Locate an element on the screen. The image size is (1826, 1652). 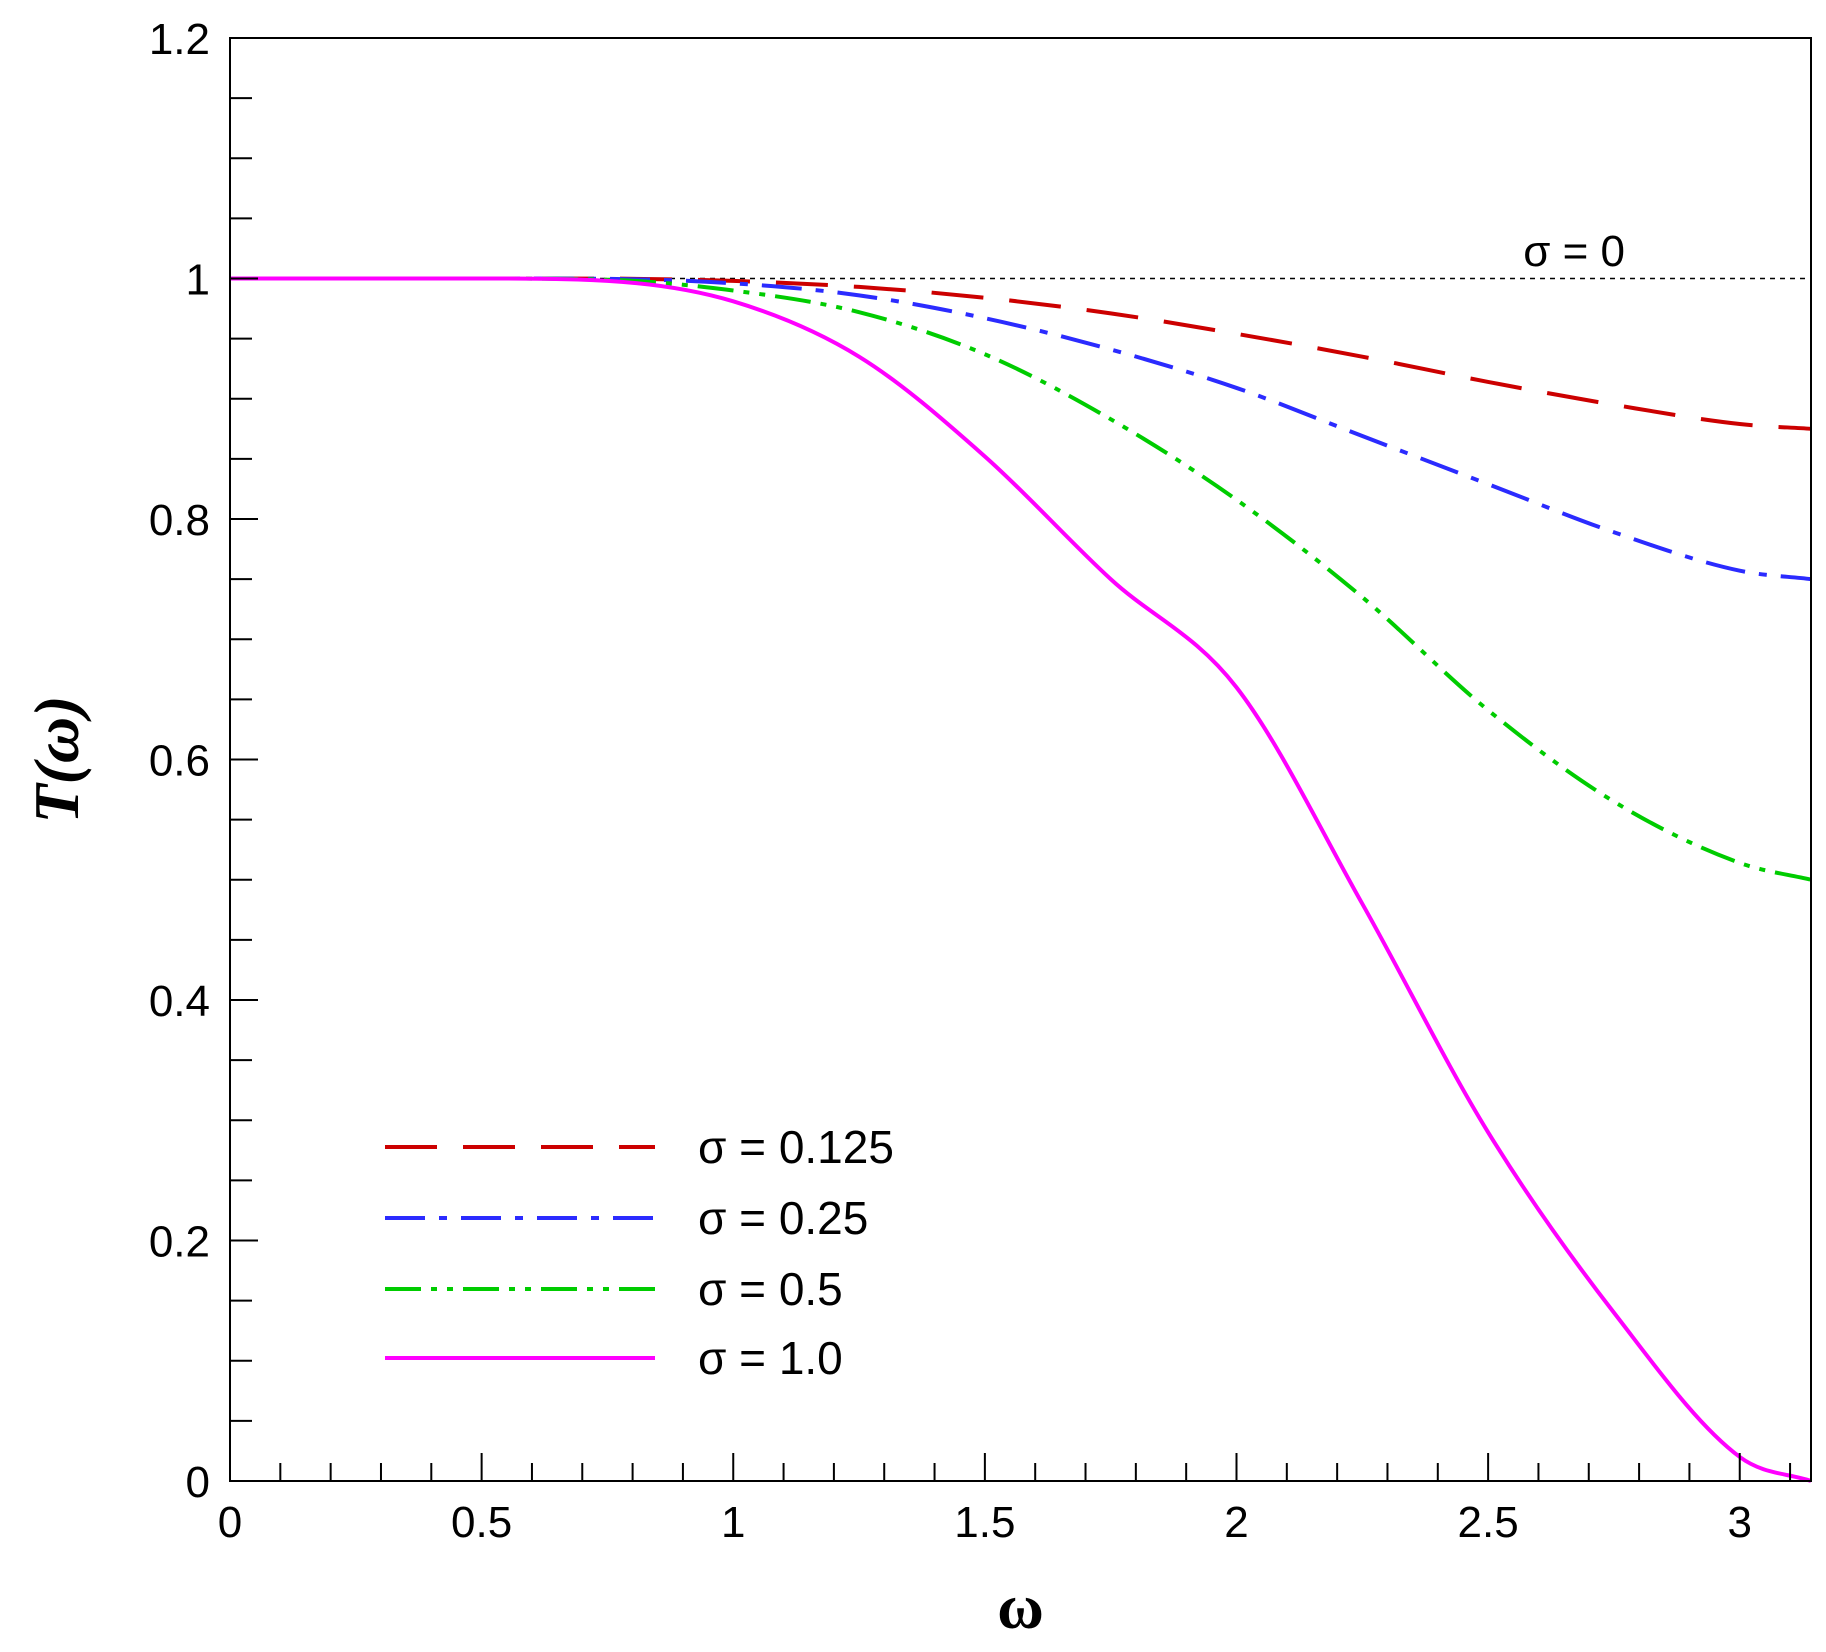
x-tick-label: 1.5 is located at coordinates (984, 1522).